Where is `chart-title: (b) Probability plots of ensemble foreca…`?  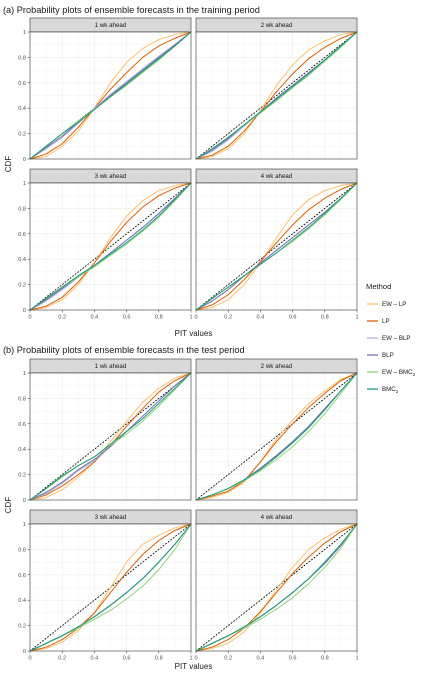
chart-title: (b) Probability plots of ensemble foreca… is located at coordinates (124, 350).